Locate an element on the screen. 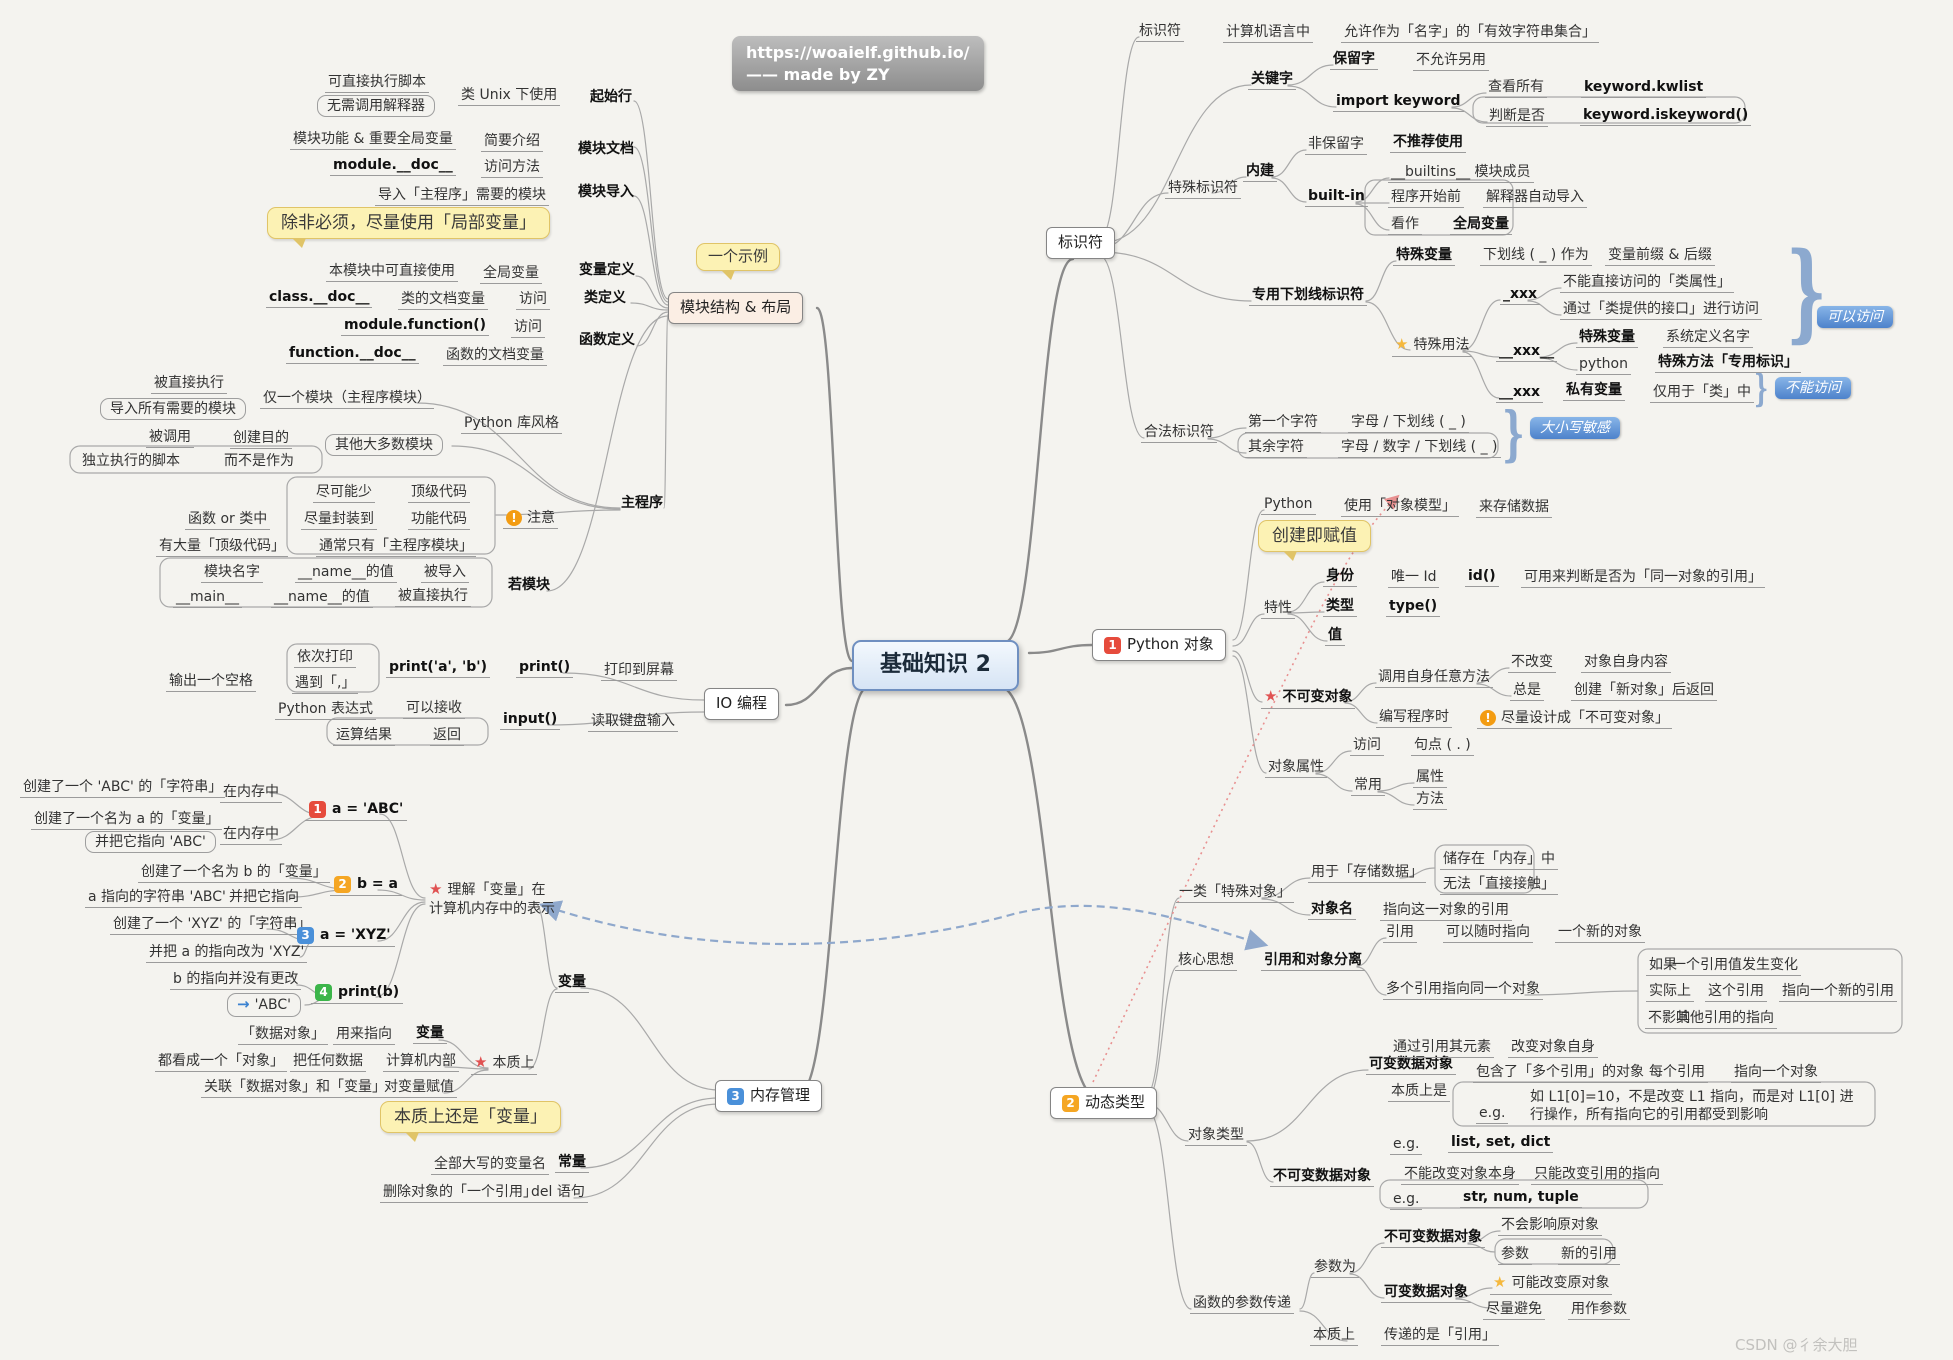 The image size is (1953, 1360). node-eg-1: e.g. is located at coordinates (1492, 1114).